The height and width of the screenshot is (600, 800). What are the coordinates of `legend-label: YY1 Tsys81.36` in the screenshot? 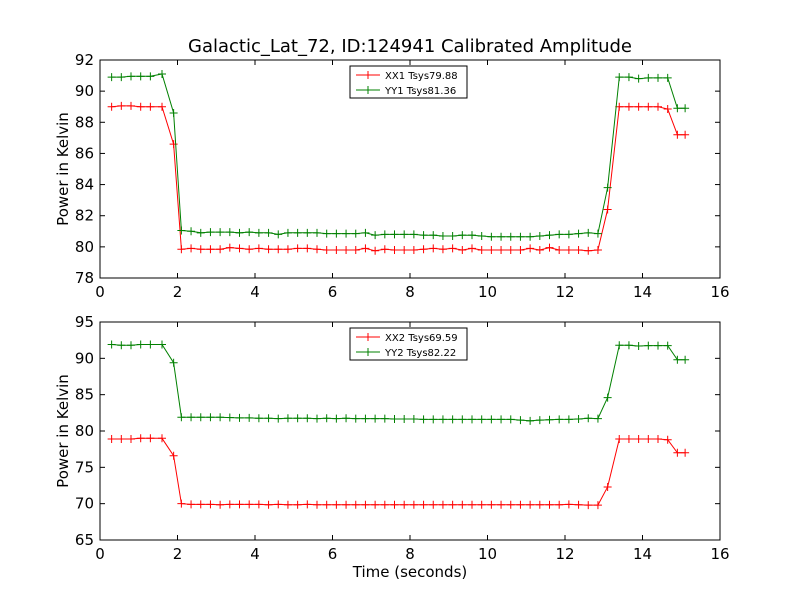 It's located at (420, 91).